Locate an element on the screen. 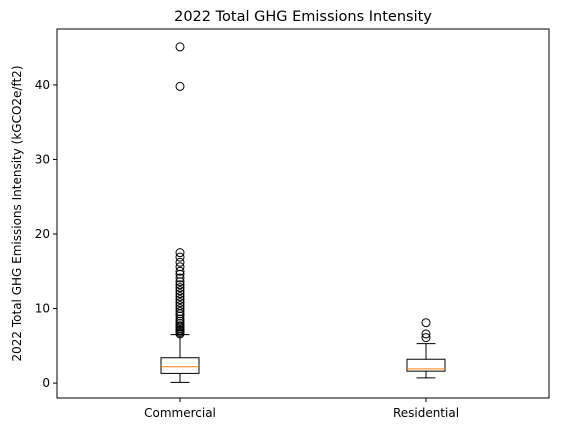  y-tick-label: 40 is located at coordinates (42, 85).